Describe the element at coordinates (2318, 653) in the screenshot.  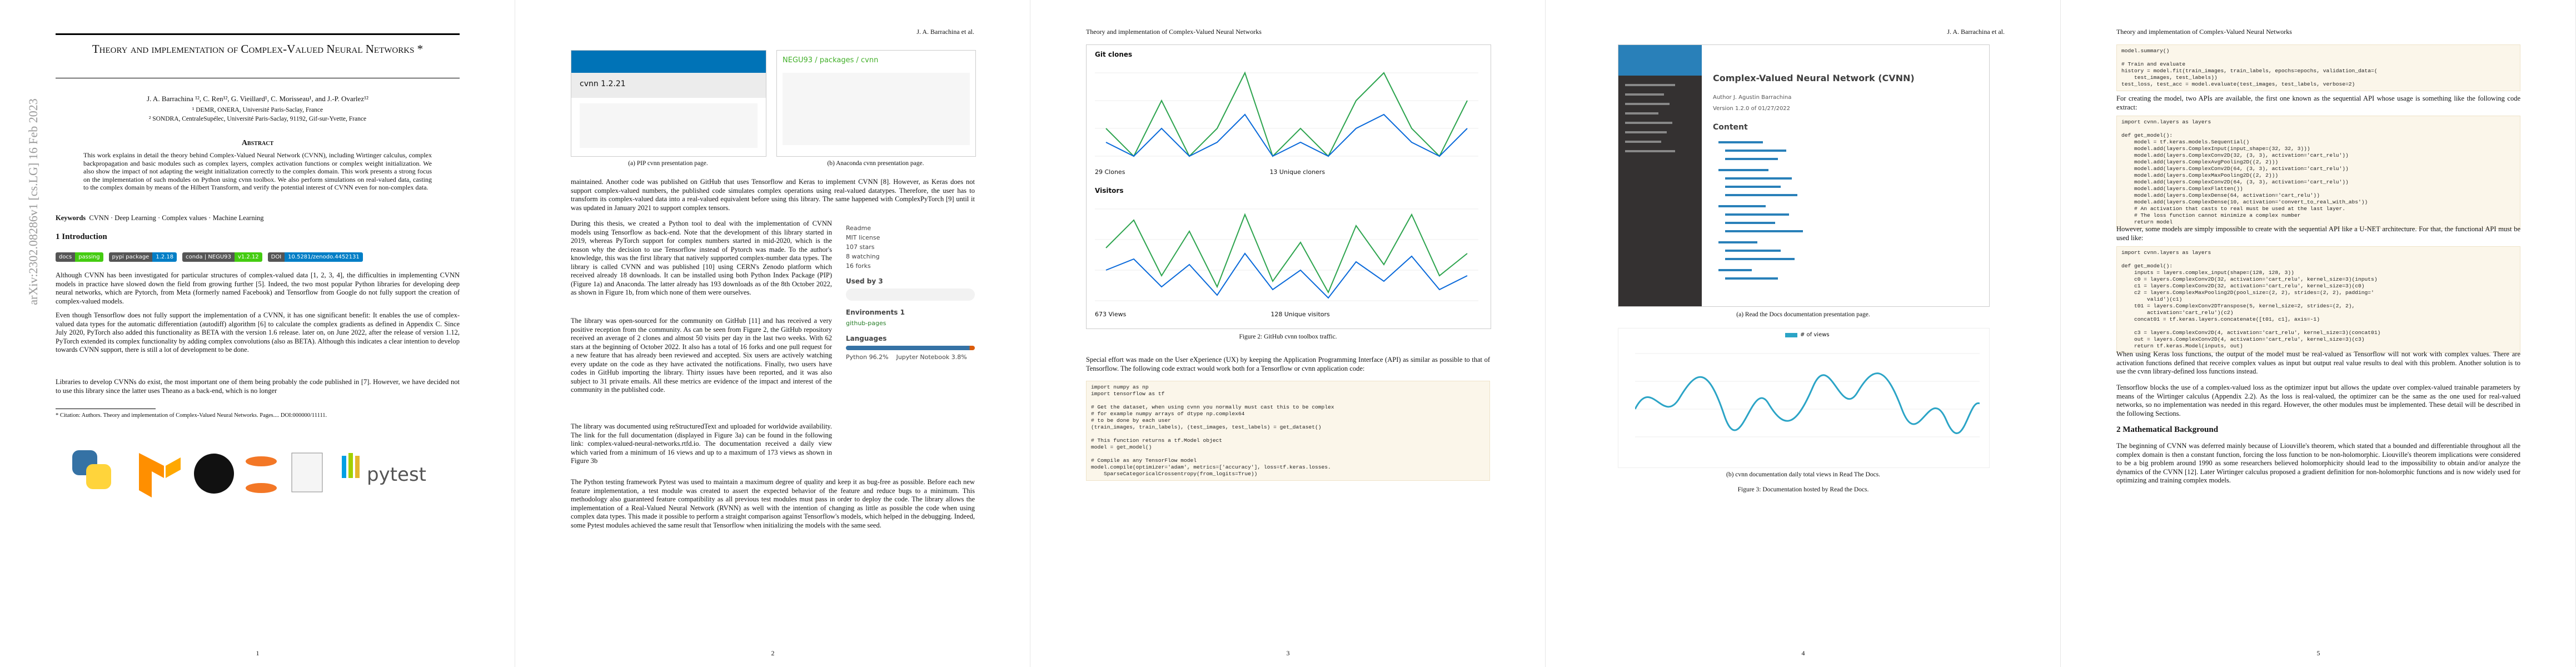
I see `page-number: 5` at that location.